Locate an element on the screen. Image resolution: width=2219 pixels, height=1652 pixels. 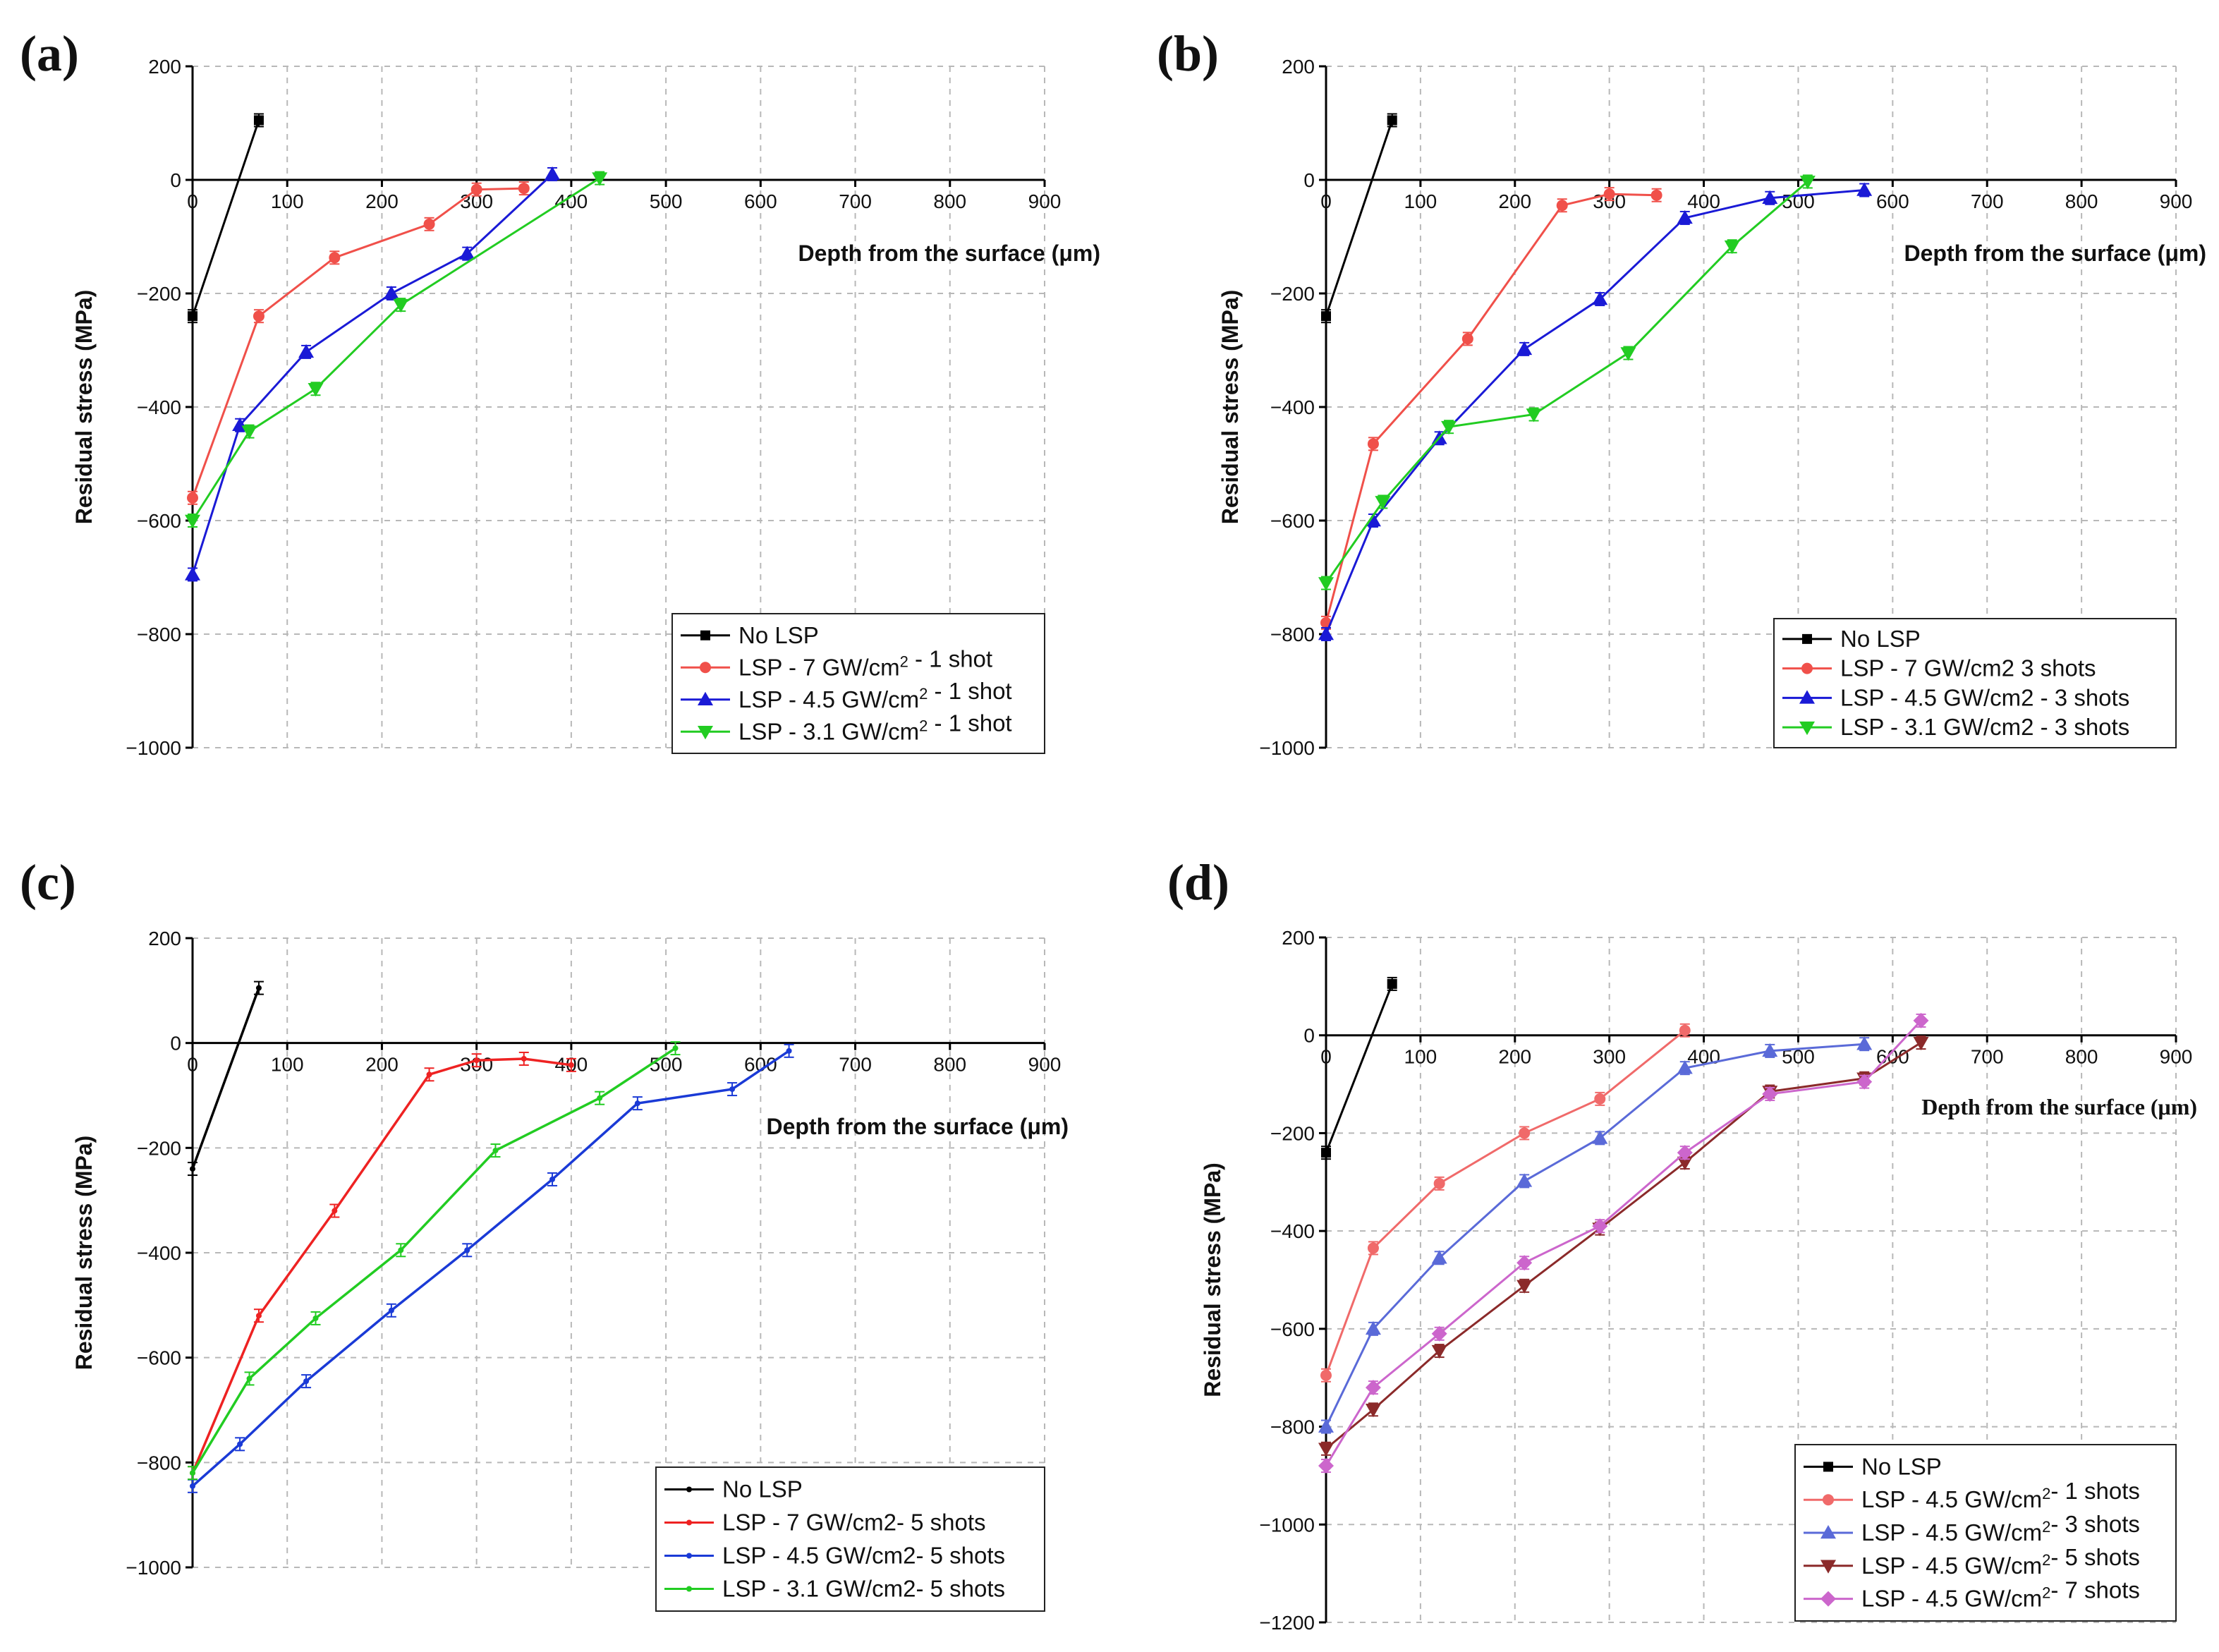
legend-label: LSP - 7 GW/cm2 3 shots is located at coordinates (1968, 668).